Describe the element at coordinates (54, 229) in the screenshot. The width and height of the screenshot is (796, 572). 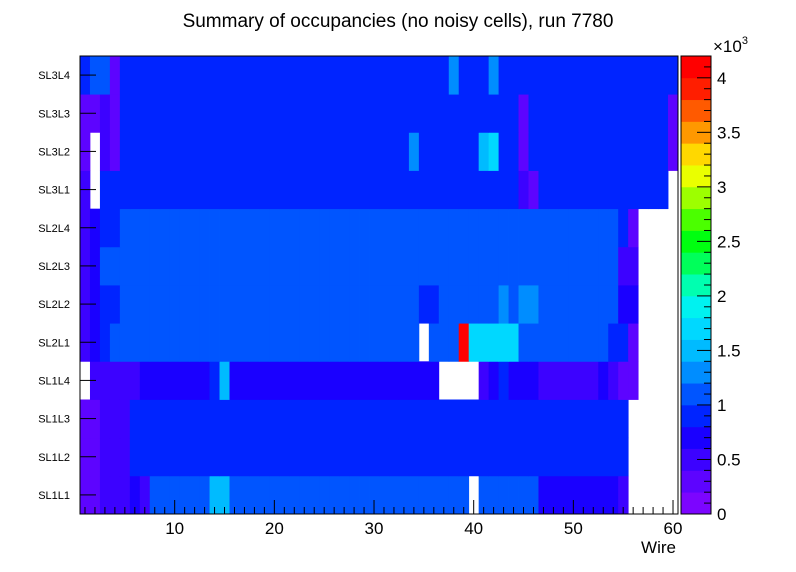
I see `y-tick-label: SL2L4` at that location.